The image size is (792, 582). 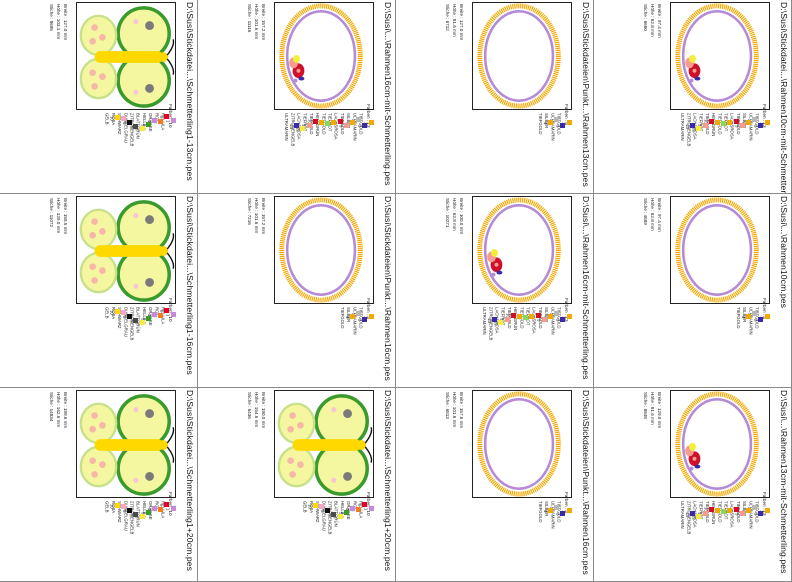 What do you see at coordinates (310, 122) in the screenshot?
I see `color-number: 10` at bounding box center [310, 122].